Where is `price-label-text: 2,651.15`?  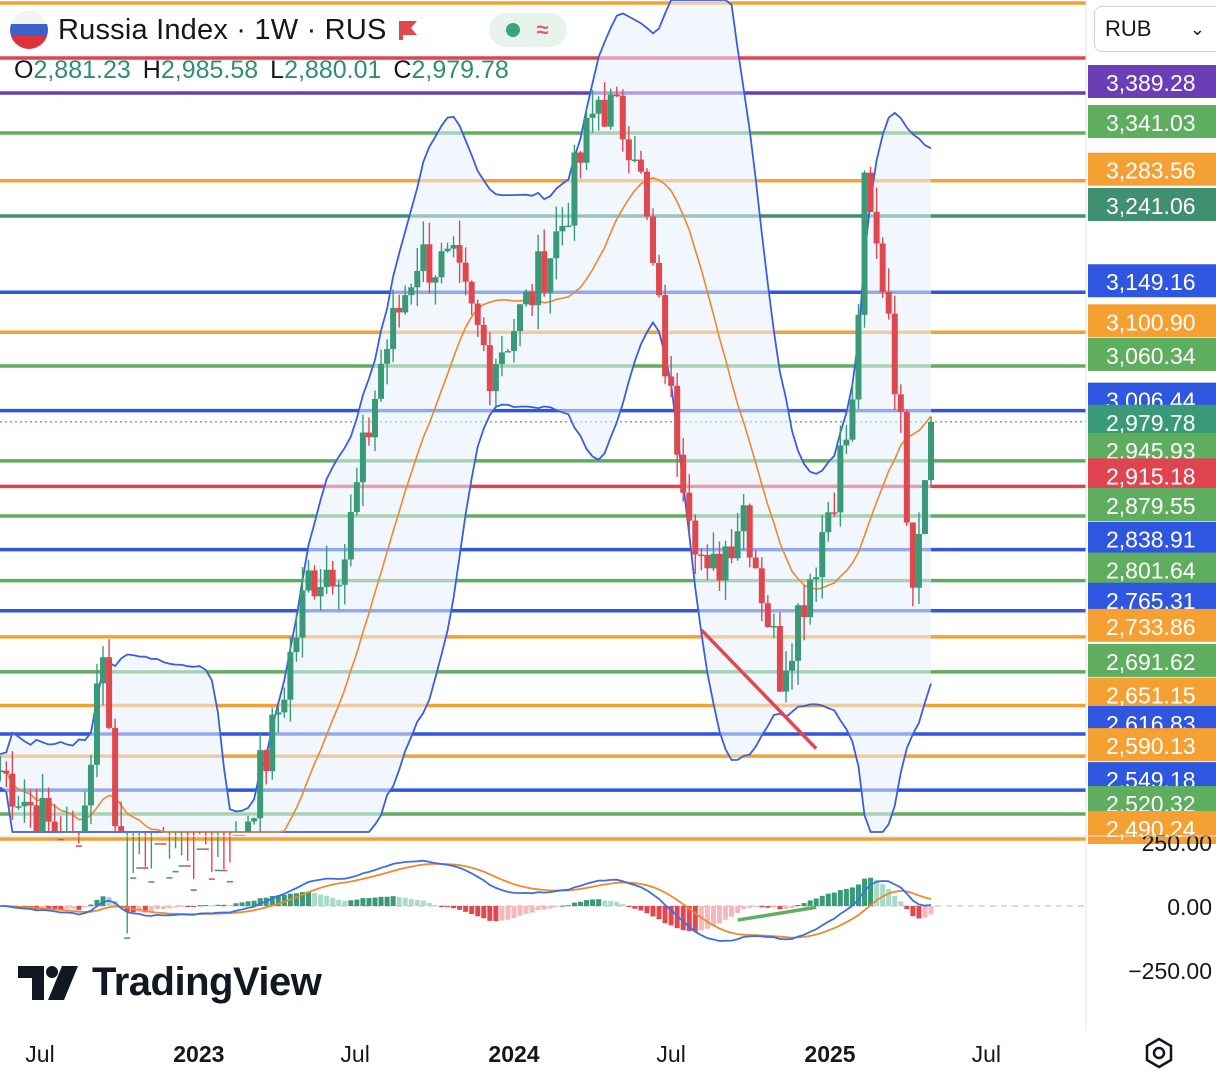
price-label-text: 2,651.15 is located at coordinates (1151, 695).